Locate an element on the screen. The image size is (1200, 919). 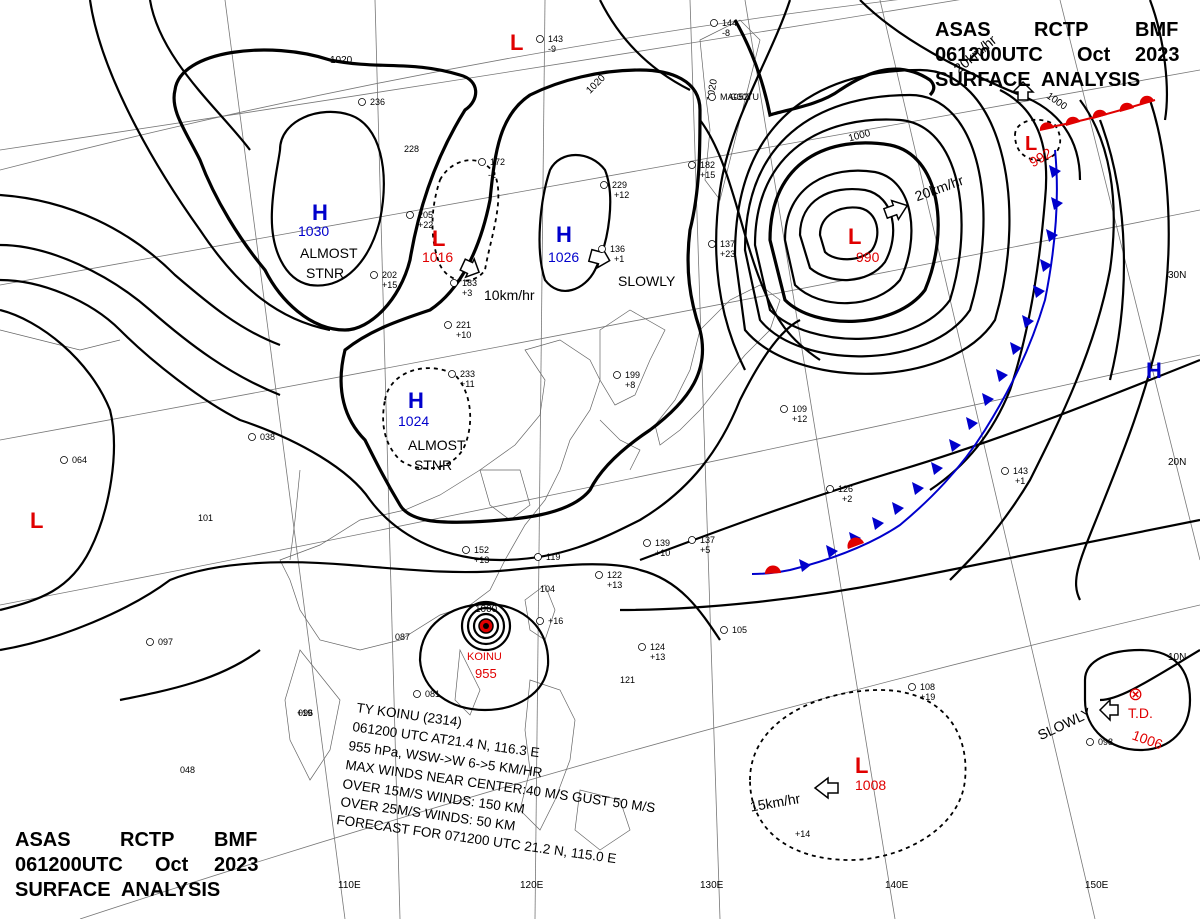
header-line1-b: RCTP is located at coordinates (1061, 30).